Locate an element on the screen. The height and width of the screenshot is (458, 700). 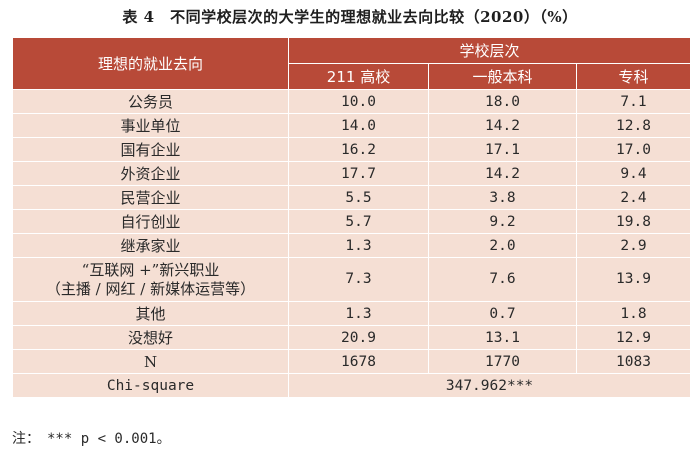
row-label: 事业单位 is located at coordinates (150, 125).